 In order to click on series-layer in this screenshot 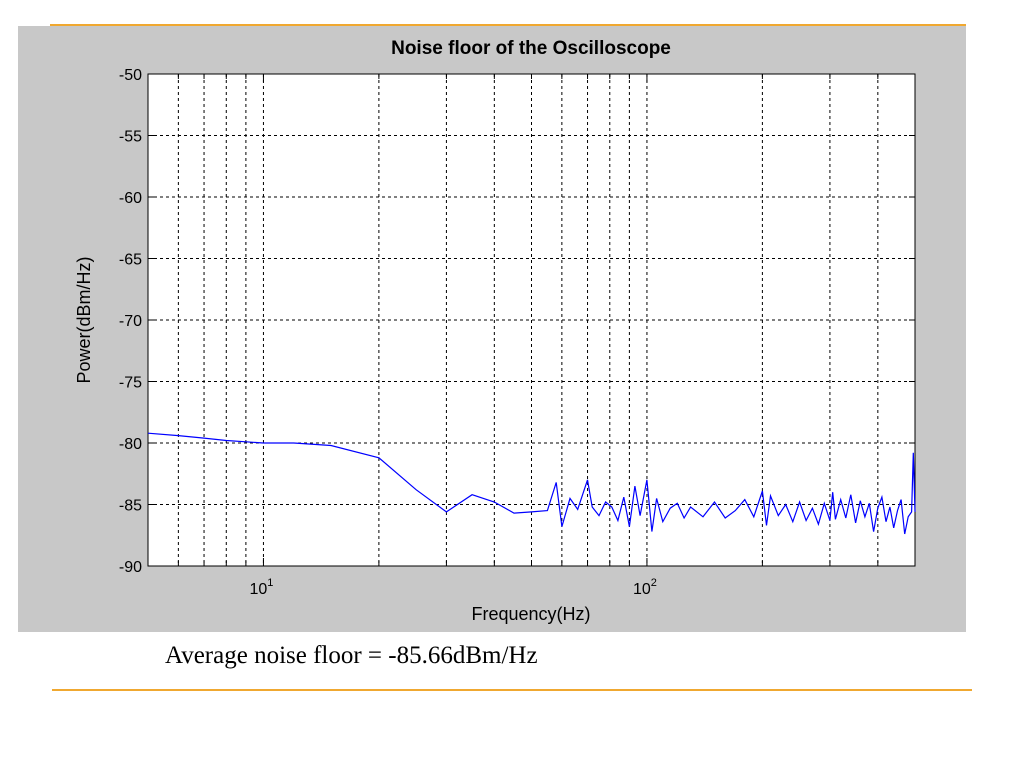, I will do `click(531, 483)`.